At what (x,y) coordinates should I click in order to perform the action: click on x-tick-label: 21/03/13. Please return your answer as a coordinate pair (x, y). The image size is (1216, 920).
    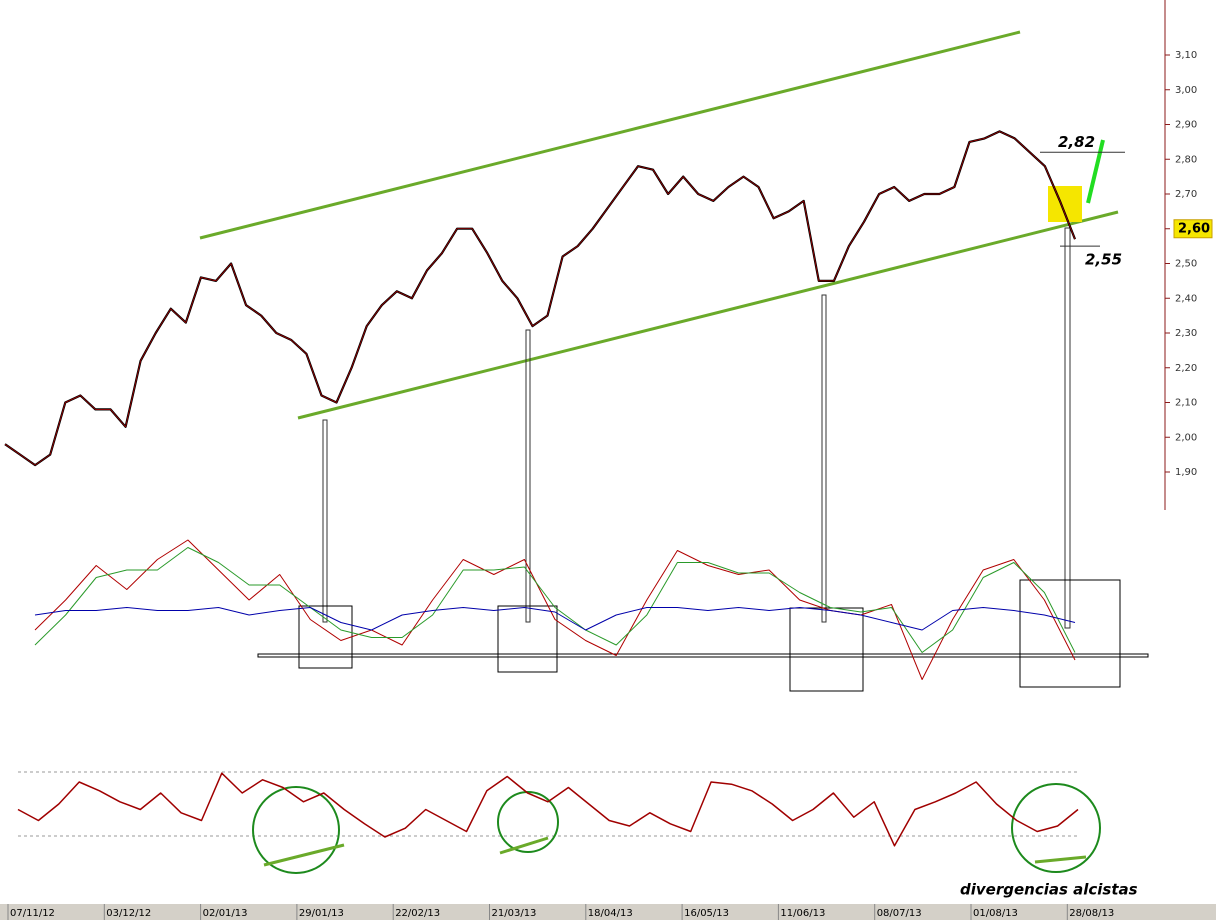
    Looking at the image, I should click on (514, 913).